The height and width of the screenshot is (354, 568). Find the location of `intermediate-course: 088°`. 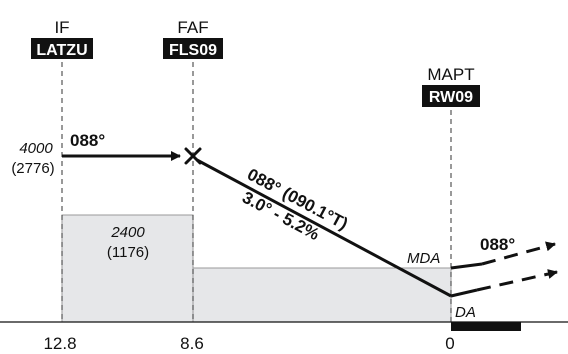

intermediate-course: 088° is located at coordinates (87, 140).